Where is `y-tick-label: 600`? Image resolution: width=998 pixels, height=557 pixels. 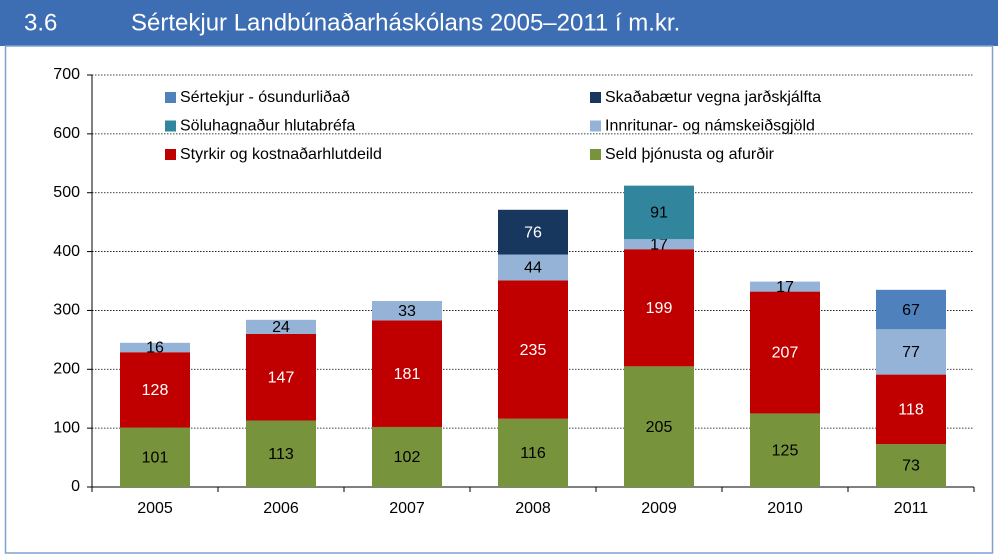
y-tick-label: 600 is located at coordinates (66, 133).